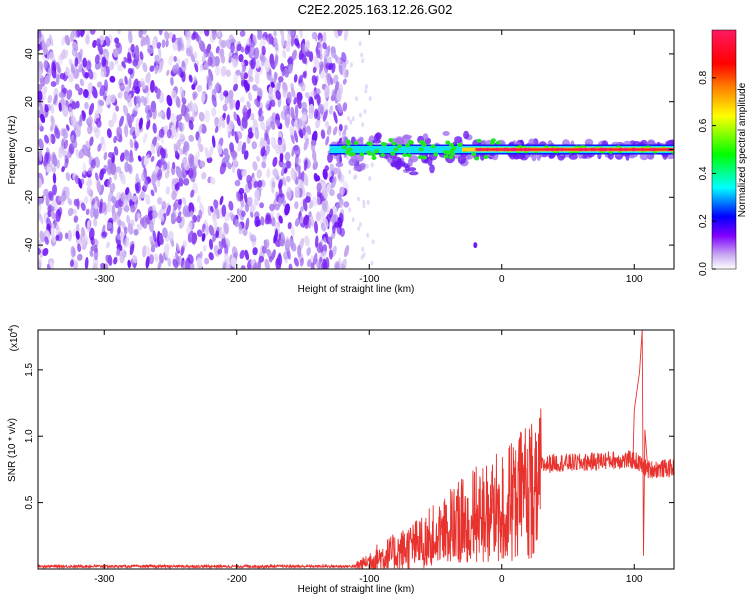  What do you see at coordinates (29, 436) in the screenshot?
I see `y-tick-label: 1.0` at bounding box center [29, 436].